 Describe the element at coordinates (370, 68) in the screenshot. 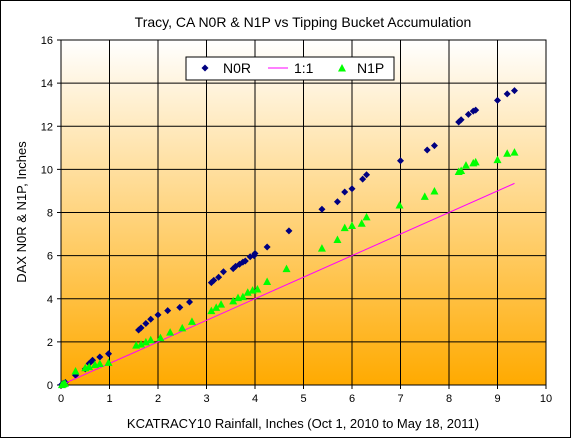

I see `legend-label-n1p: N1P` at that location.